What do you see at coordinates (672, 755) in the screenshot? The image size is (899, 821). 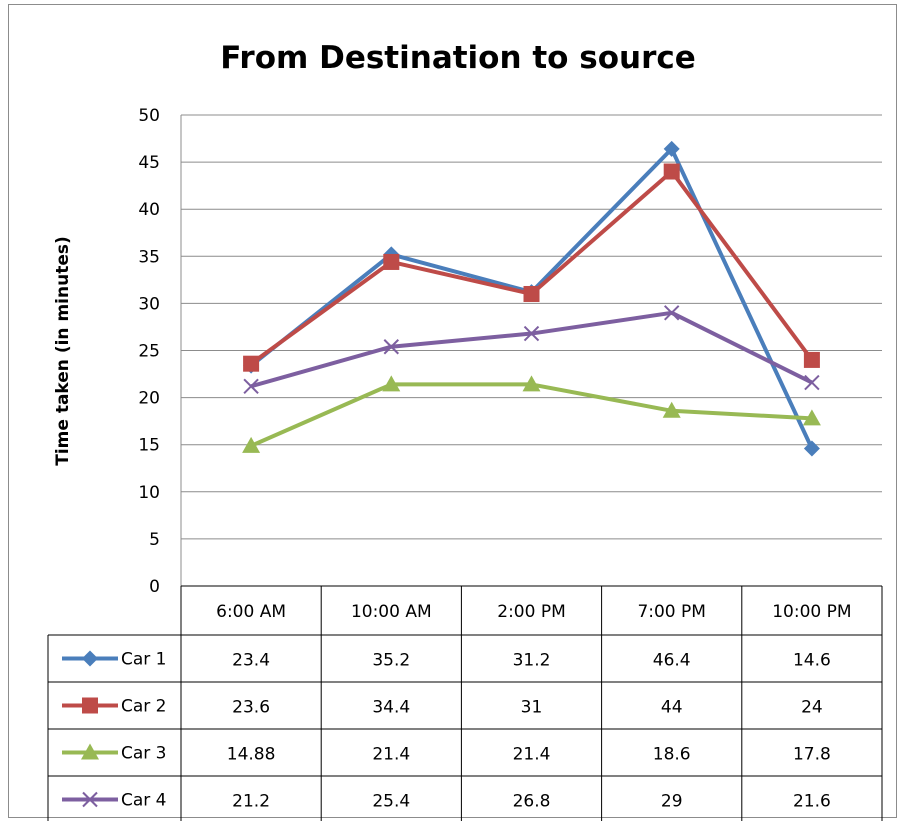 I see `table-value-cell: 18.6` at bounding box center [672, 755].